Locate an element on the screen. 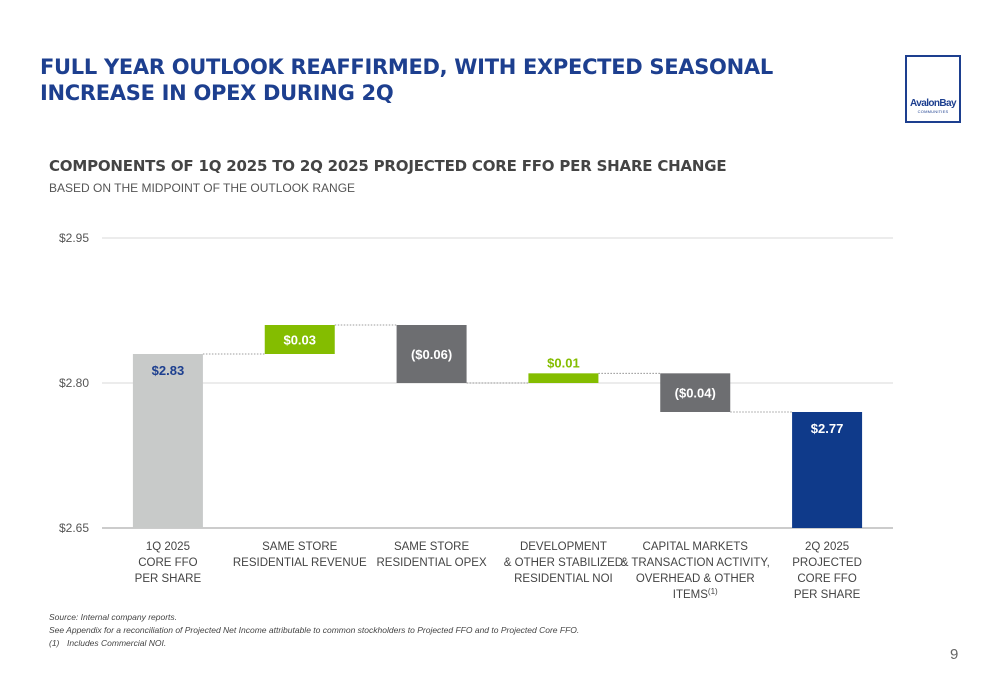  footnote-1-number: (1) is located at coordinates (54, 643).